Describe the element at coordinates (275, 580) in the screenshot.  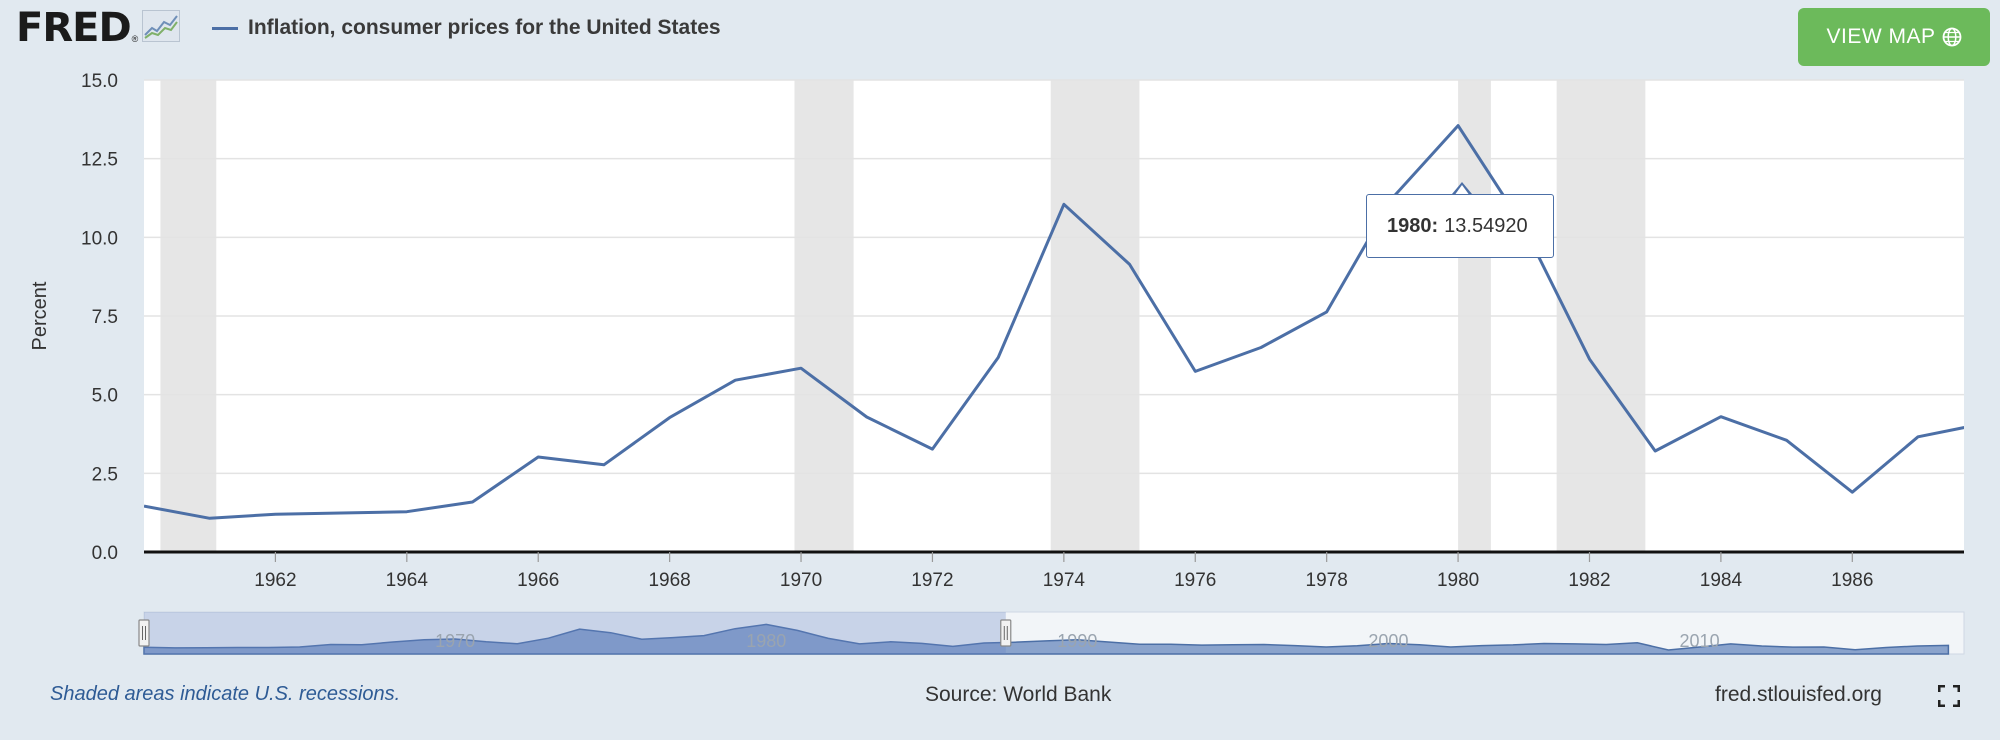
I see `x-tick-label: 1962` at that location.